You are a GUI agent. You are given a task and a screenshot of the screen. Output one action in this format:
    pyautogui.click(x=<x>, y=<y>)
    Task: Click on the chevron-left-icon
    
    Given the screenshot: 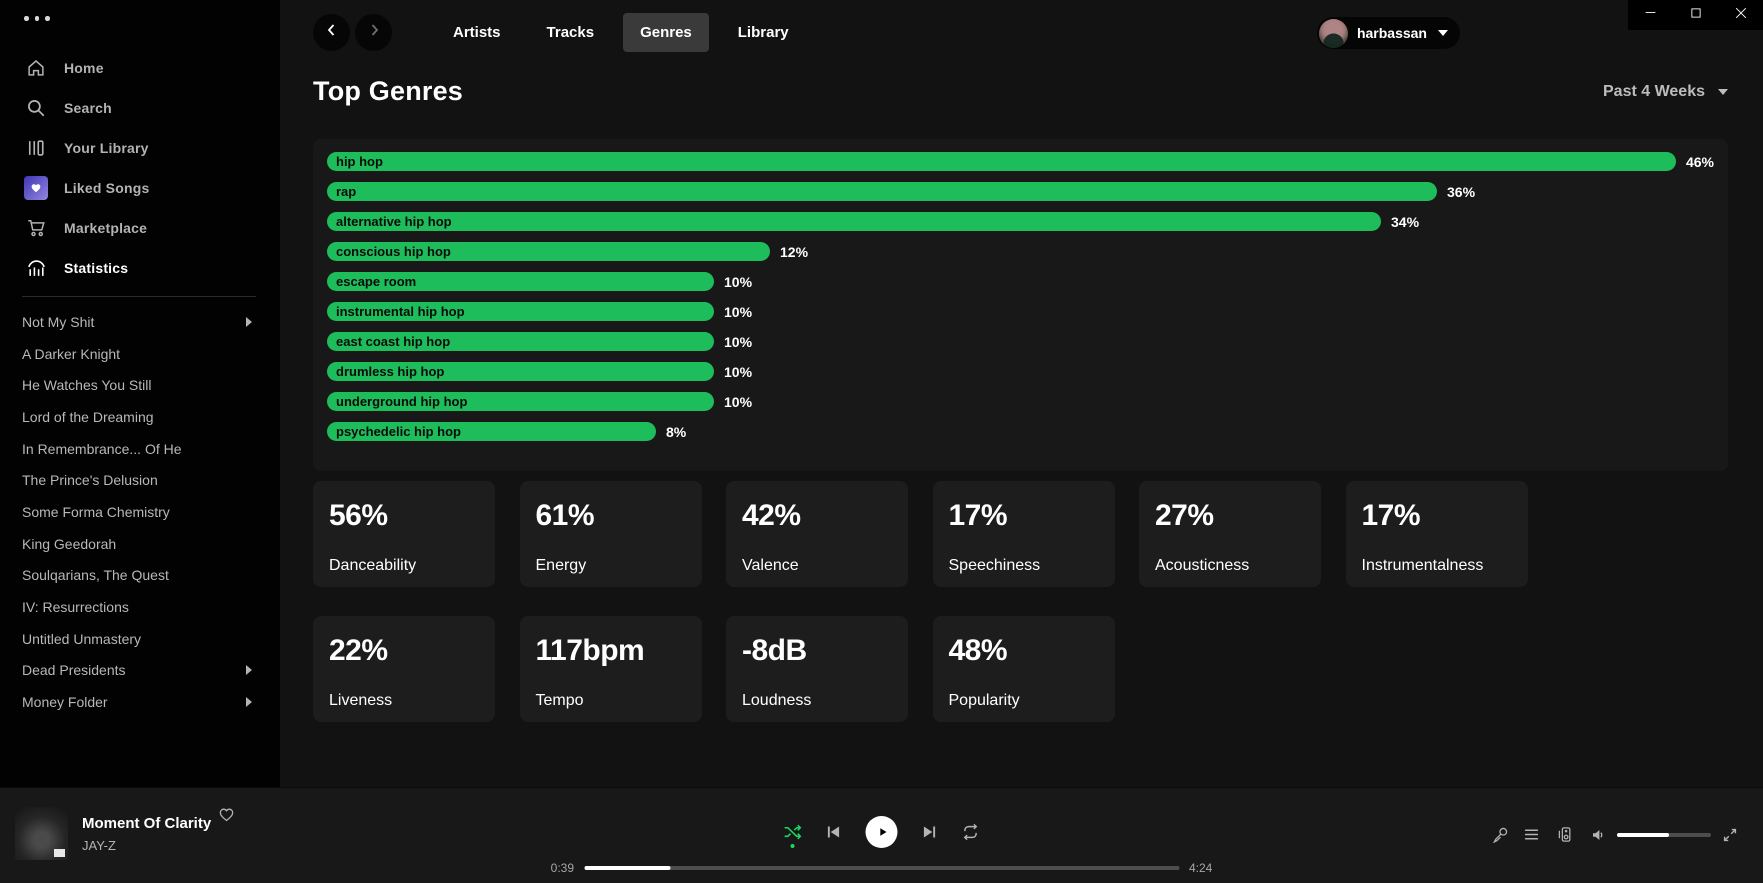 What is the action you would take?
    pyautogui.click(x=332, y=32)
    